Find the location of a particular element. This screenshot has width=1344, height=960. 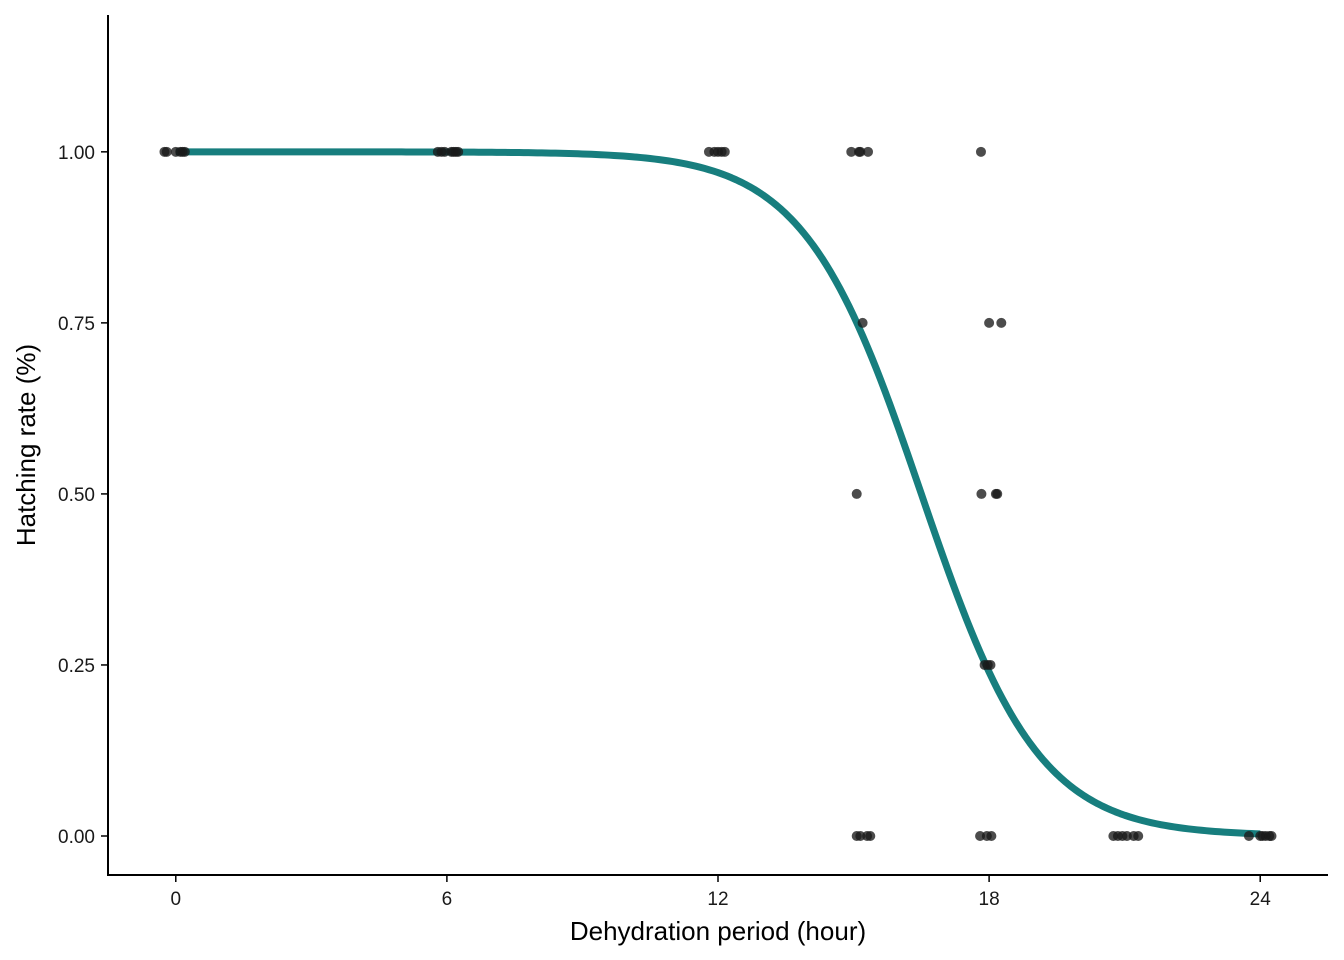

x-tick-label: 12 is located at coordinates (717, 899).